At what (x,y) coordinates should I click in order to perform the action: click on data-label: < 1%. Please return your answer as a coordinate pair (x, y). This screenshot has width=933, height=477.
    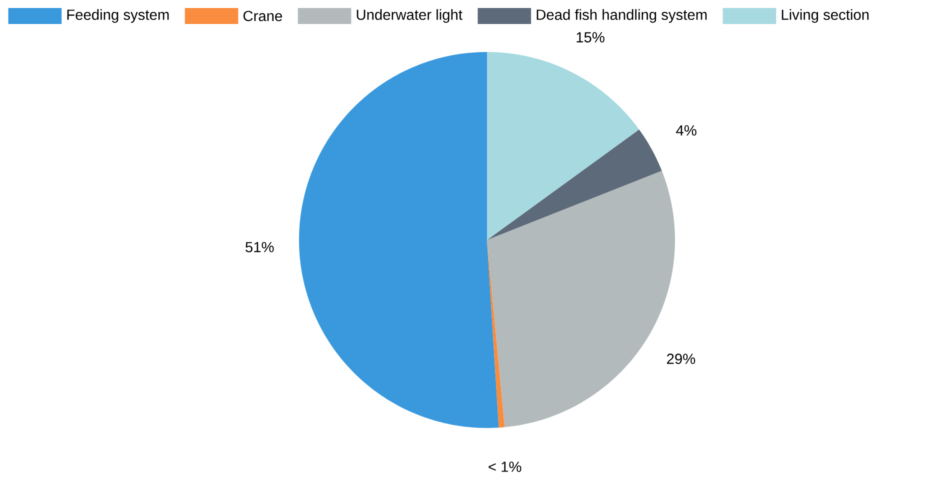
    Looking at the image, I should click on (505, 467).